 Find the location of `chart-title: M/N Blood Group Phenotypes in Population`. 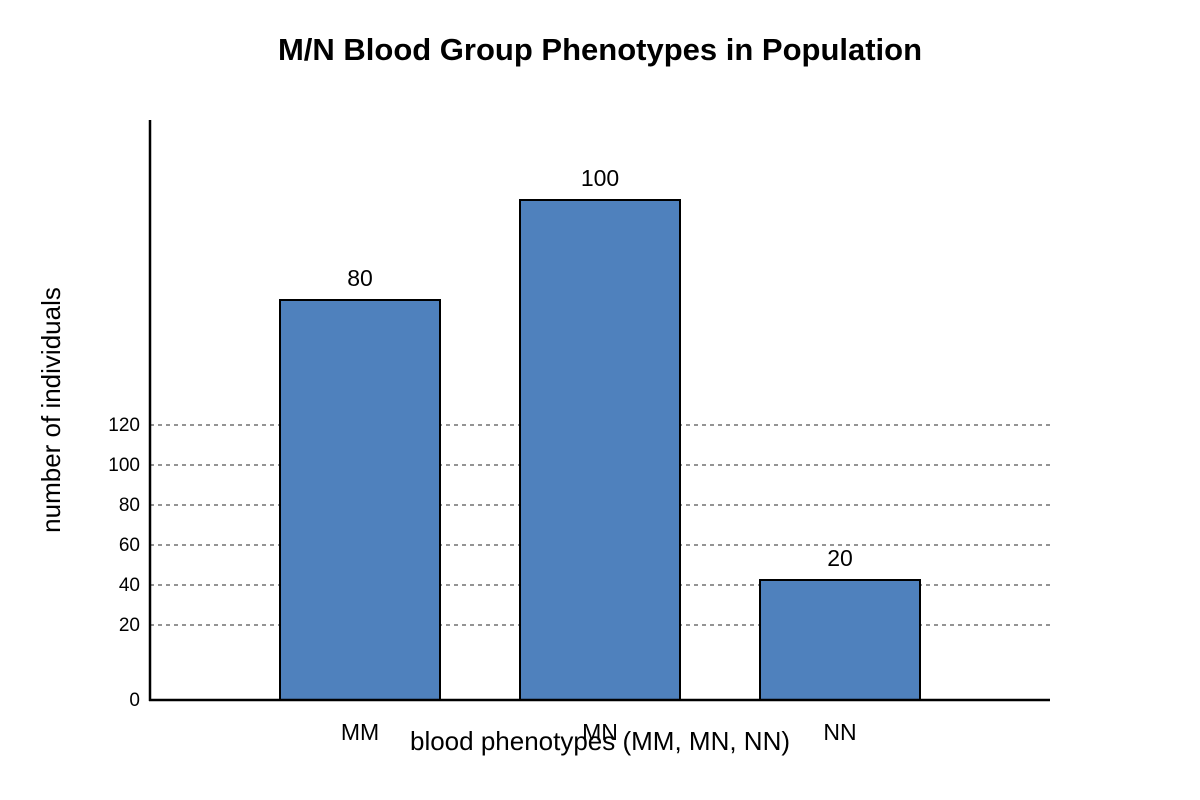

chart-title: M/N Blood Group Phenotypes in Population is located at coordinates (600, 49).